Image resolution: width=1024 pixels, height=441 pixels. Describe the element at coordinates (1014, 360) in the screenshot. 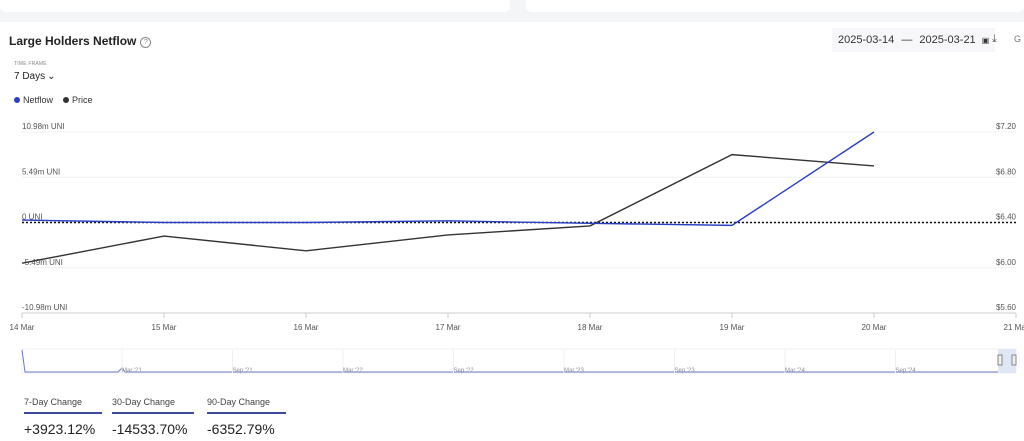

I see `navigator-handle-right` at that location.